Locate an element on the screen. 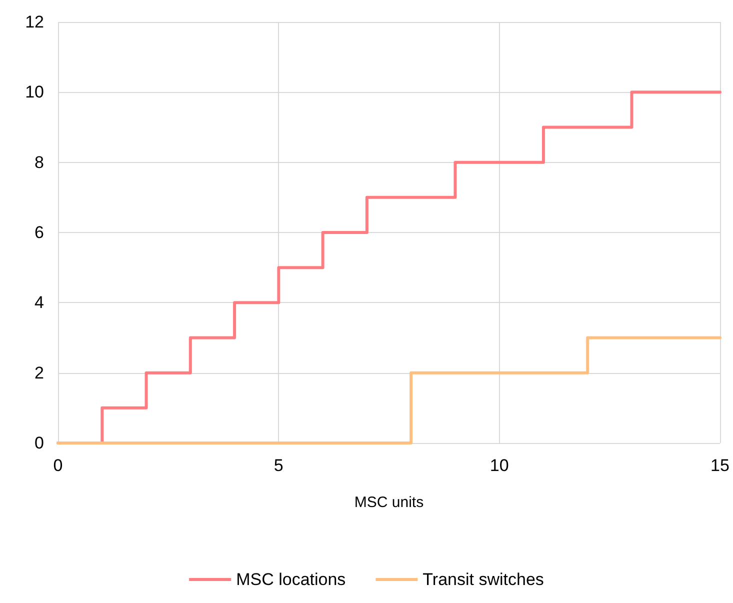 Image resolution: width=733 pixels, height=603 pixels. y-tick-label: 10 is located at coordinates (34, 92).